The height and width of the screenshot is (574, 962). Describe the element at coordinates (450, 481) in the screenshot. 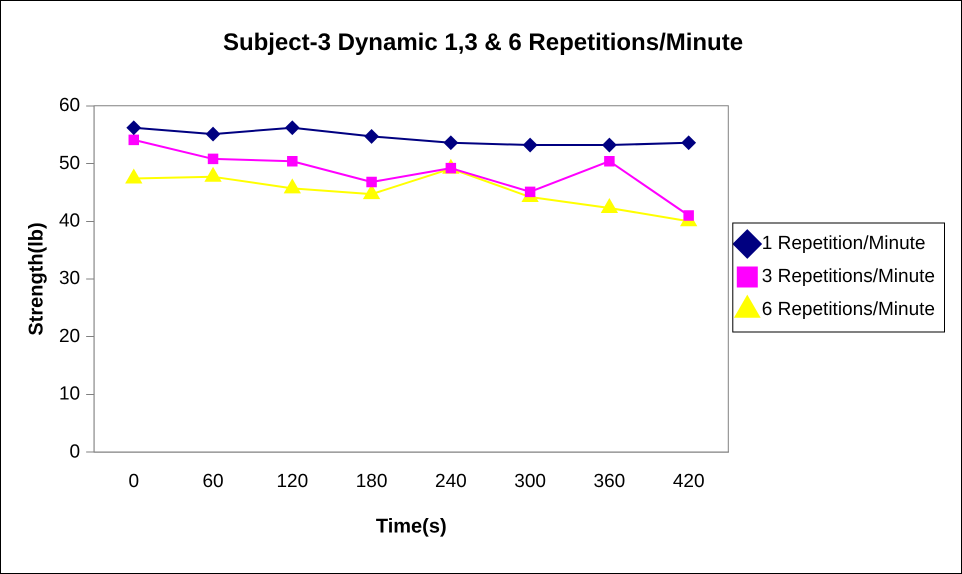

I see `x-tick-label: 240` at that location.